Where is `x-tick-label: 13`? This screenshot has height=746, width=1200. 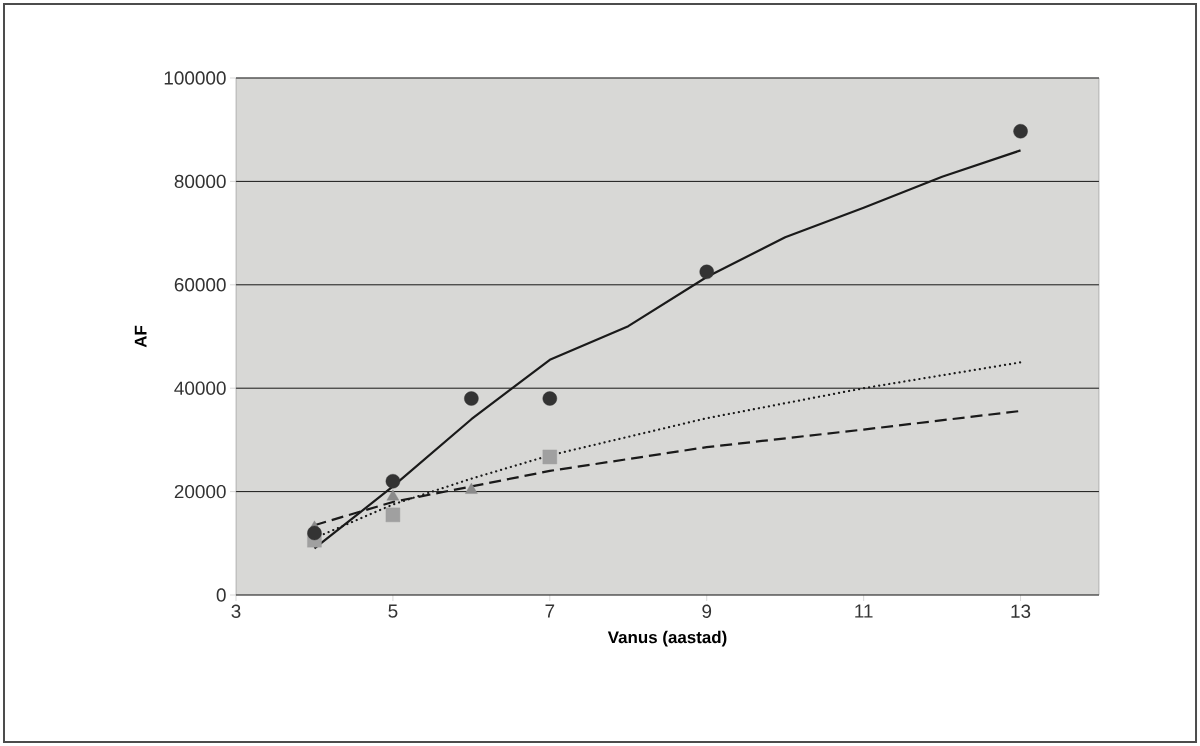 x-tick-label: 13 is located at coordinates (1021, 611).